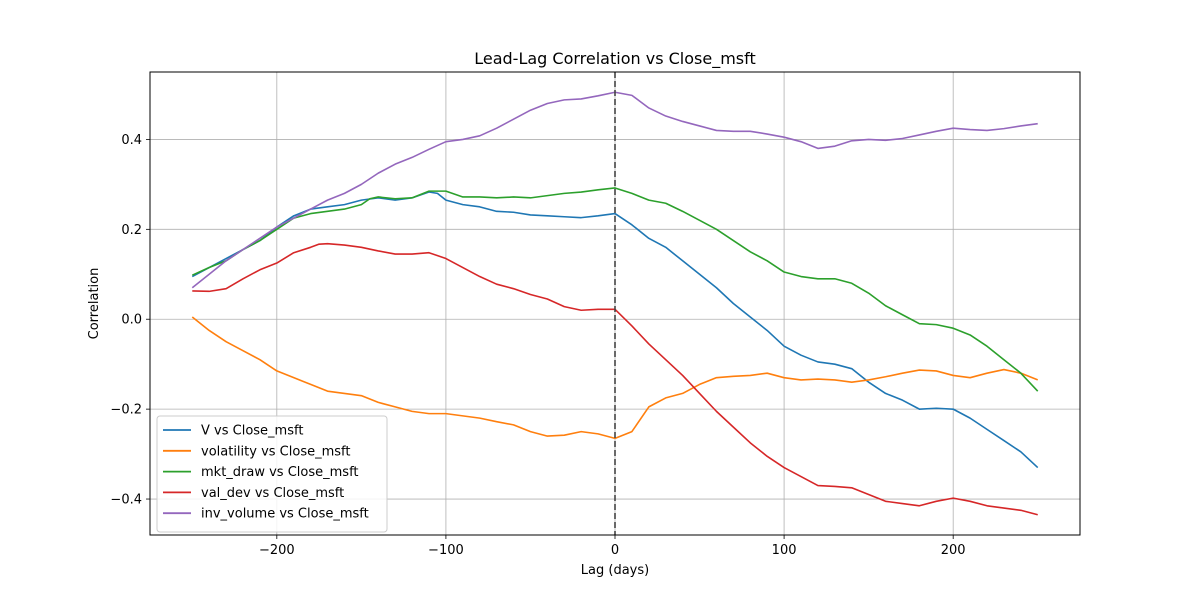  Describe the element at coordinates (784, 550) in the screenshot. I see `x-tick-label: 100` at that location.